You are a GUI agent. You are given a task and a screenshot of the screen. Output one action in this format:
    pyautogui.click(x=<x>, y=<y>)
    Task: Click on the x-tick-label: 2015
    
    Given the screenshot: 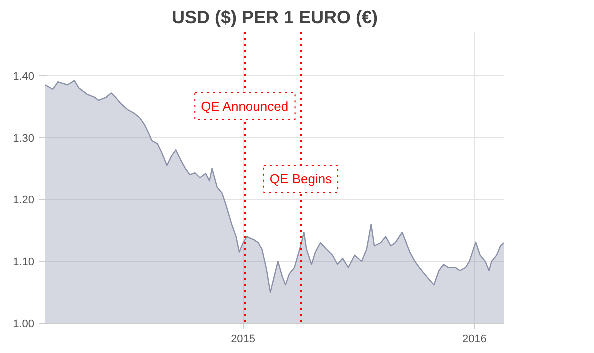 What is the action you would take?
    pyautogui.click(x=243, y=340)
    